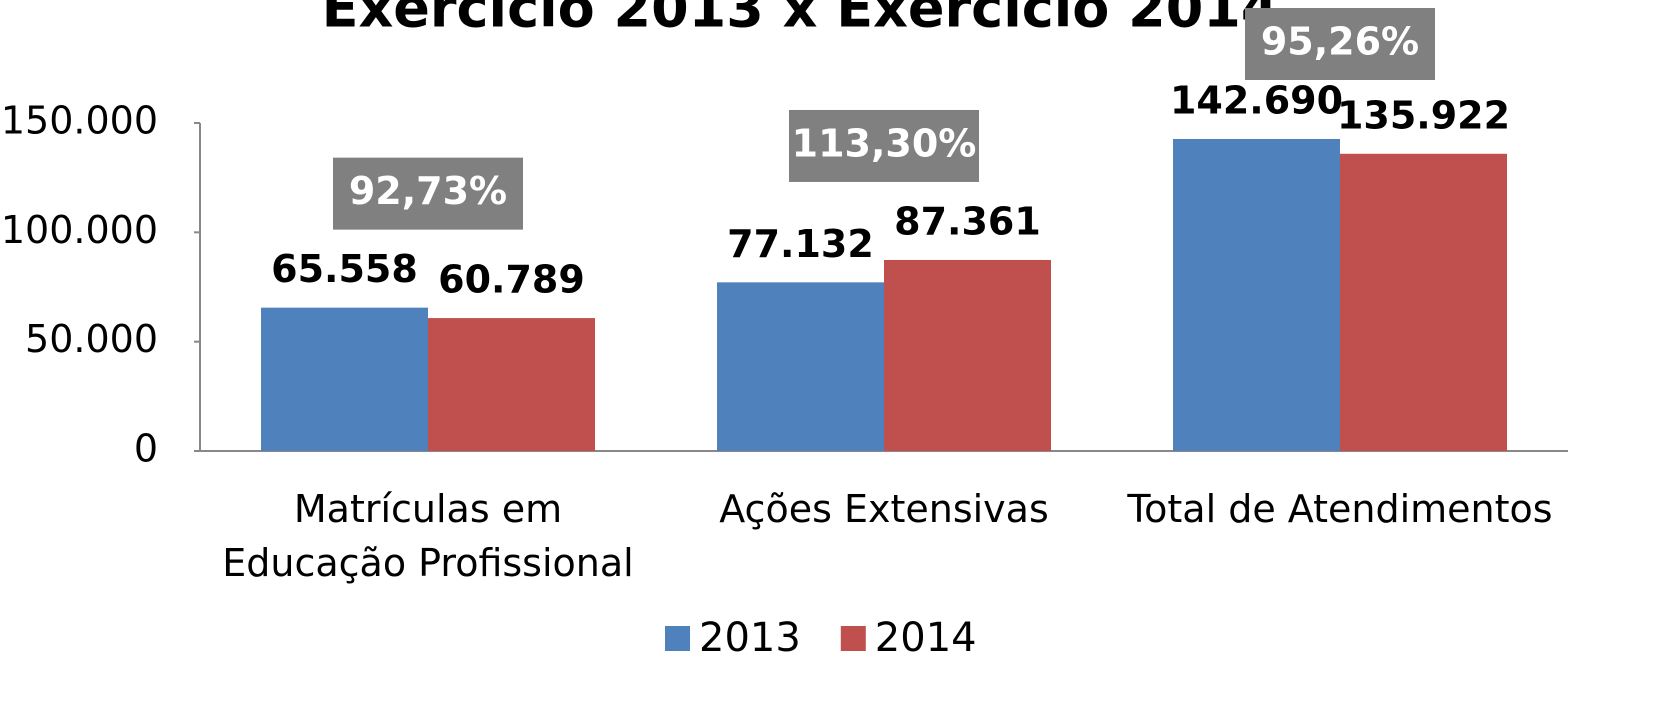 Image resolution: width=1680 pixels, height=701 pixels. I want to click on chart-title: Exercício 2013 x Exercício 2014, so click(800, 20).